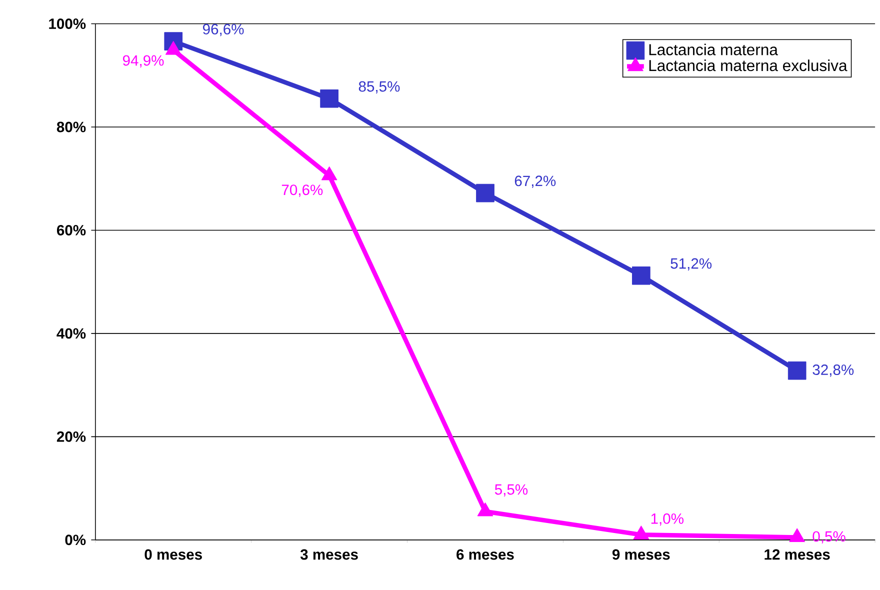  Describe the element at coordinates (143, 61) in the screenshot. I see `data-label: 94,9%` at that location.